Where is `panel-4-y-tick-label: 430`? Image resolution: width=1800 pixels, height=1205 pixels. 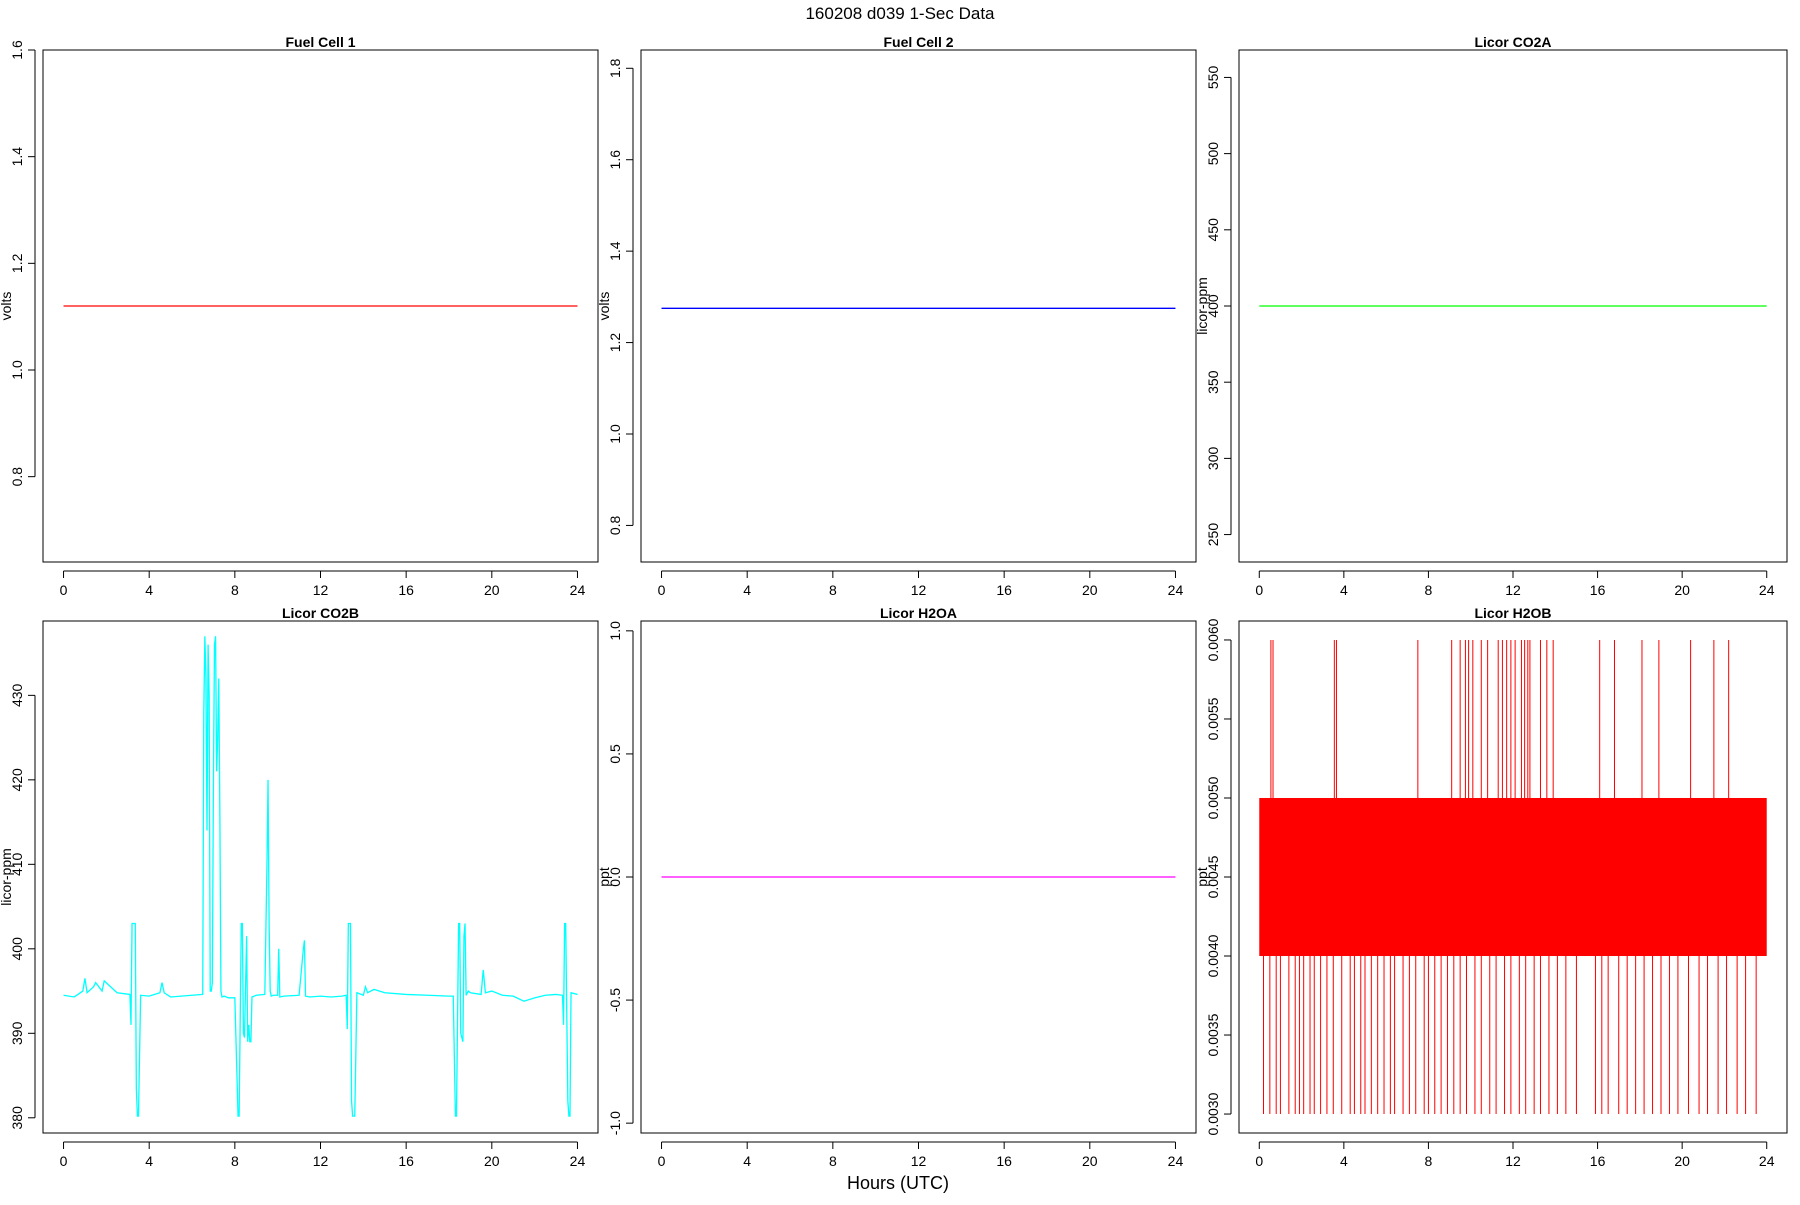
panel-4-y-tick-label: 430 is located at coordinates (17, 695).